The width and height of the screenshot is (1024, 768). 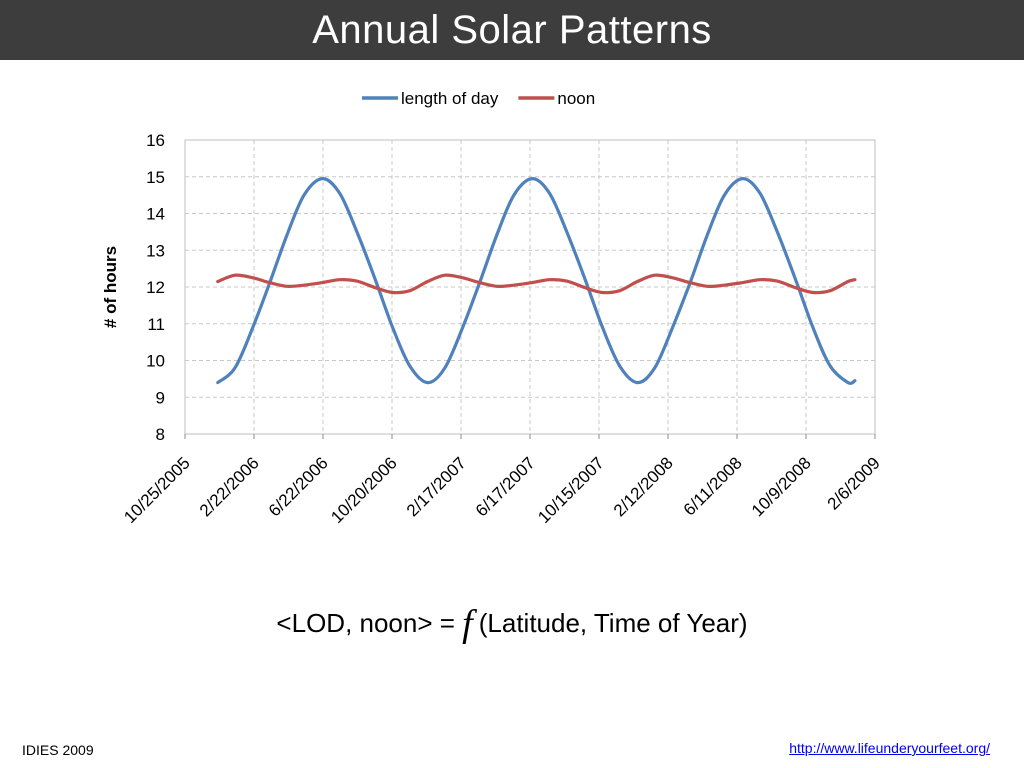 What do you see at coordinates (436, 486) in the screenshot?
I see `x-tick-label: 2/17/2007` at bounding box center [436, 486].